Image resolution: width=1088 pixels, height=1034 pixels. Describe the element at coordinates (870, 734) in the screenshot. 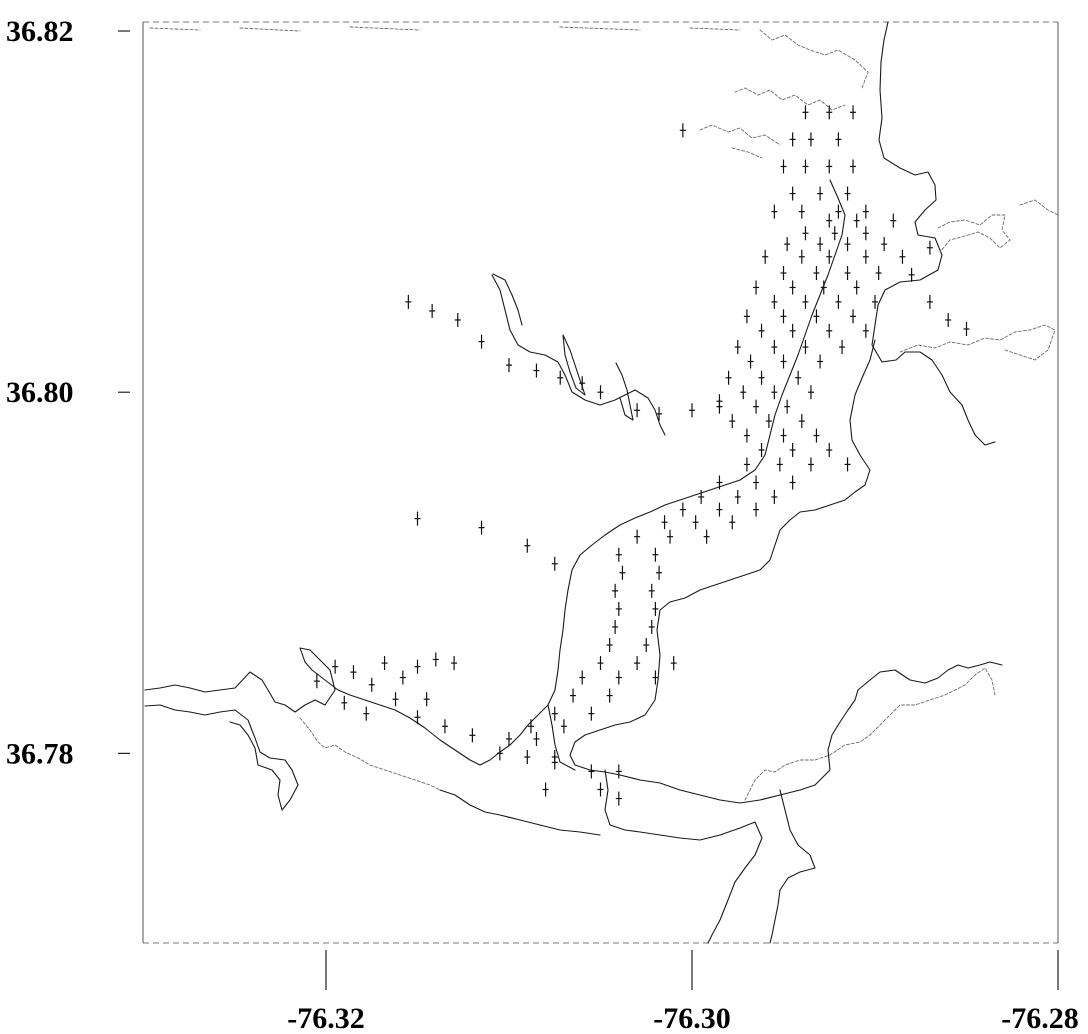

I see `coastline-south-east-inlet` at that location.